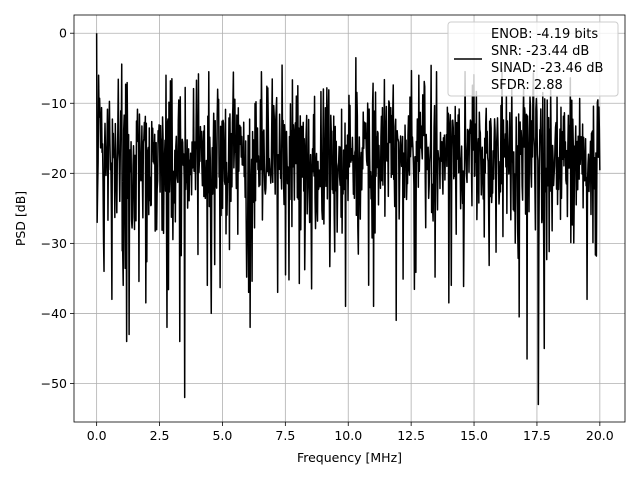  I want to click on y-tick-label: 0, so click(63, 33).